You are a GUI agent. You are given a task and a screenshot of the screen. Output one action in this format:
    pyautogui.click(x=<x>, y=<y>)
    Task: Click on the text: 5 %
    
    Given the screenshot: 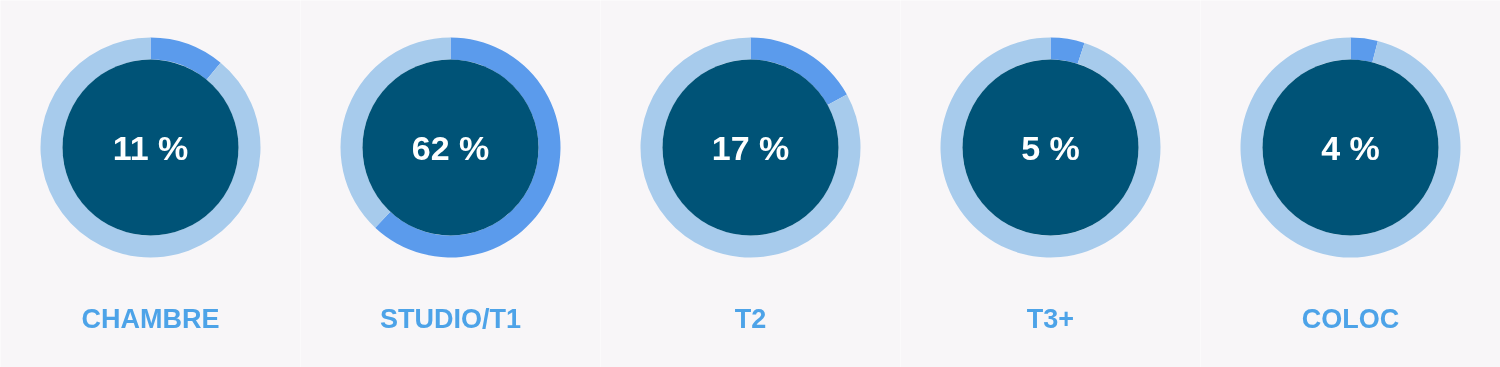 What is the action you would take?
    pyautogui.click(x=1050, y=147)
    